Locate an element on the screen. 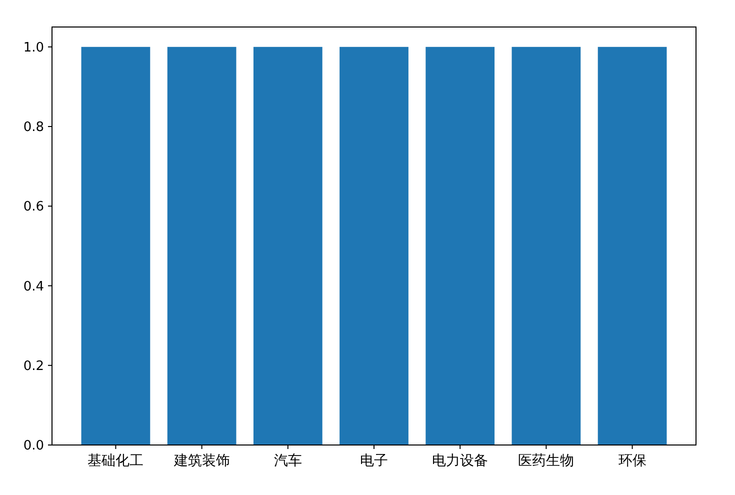 The width and height of the screenshot is (735, 495). y-tick-label: 0.8 is located at coordinates (33, 128).